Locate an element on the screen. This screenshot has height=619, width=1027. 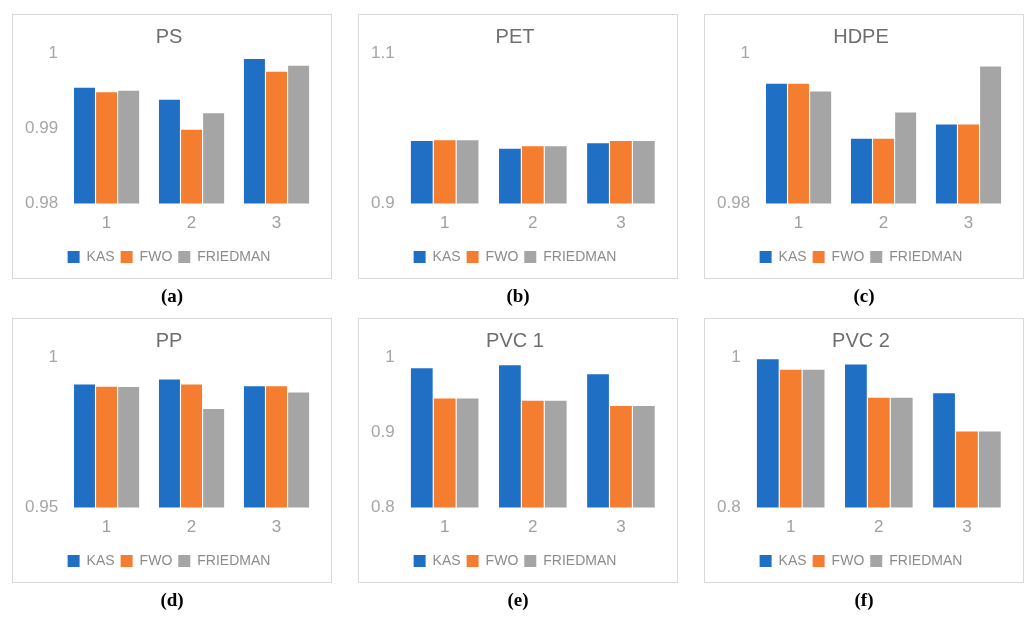
text: (a) is located at coordinates (172, 296).